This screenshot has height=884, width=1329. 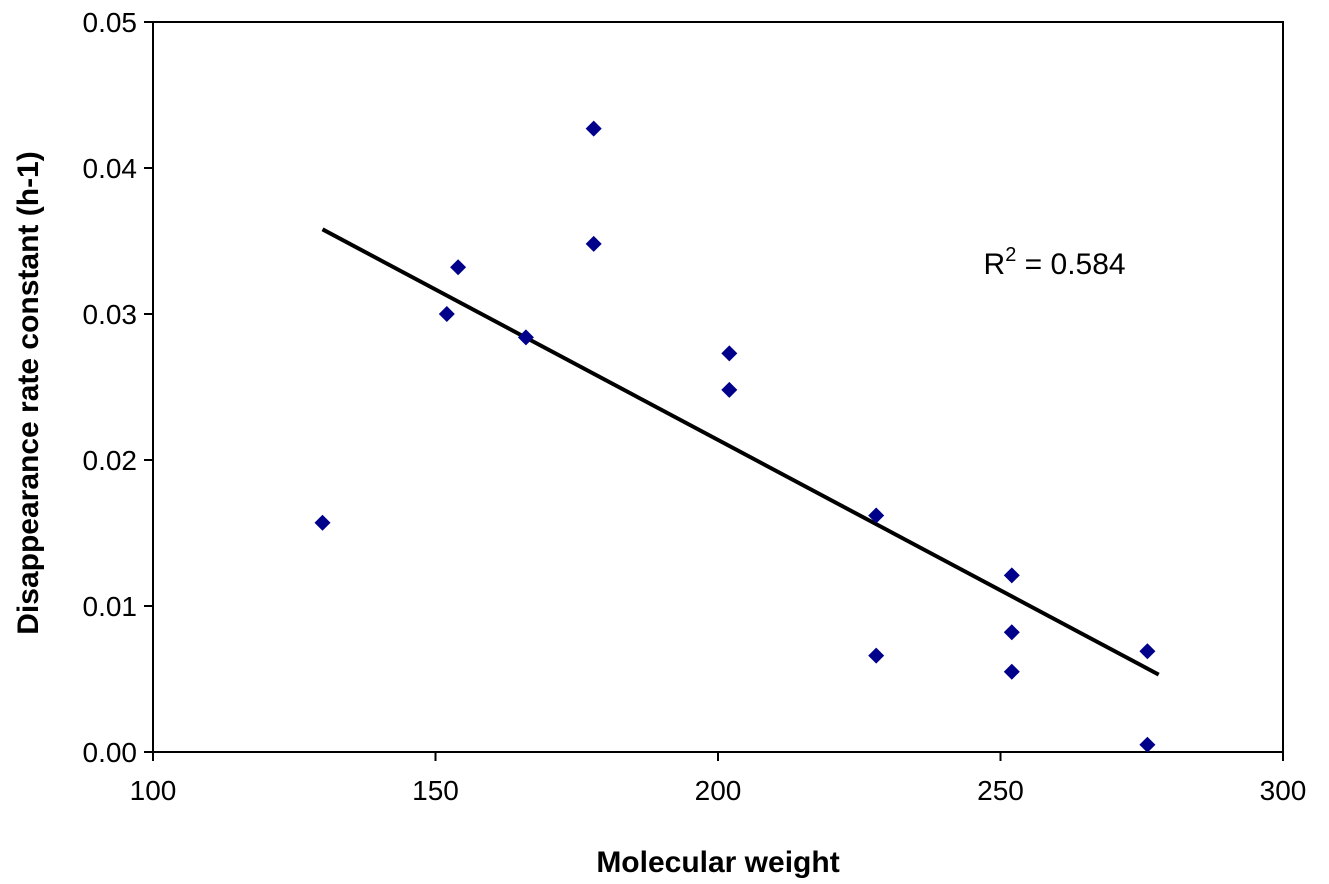 What do you see at coordinates (1000, 790) in the screenshot?
I see `x-tick-label: 250` at bounding box center [1000, 790].